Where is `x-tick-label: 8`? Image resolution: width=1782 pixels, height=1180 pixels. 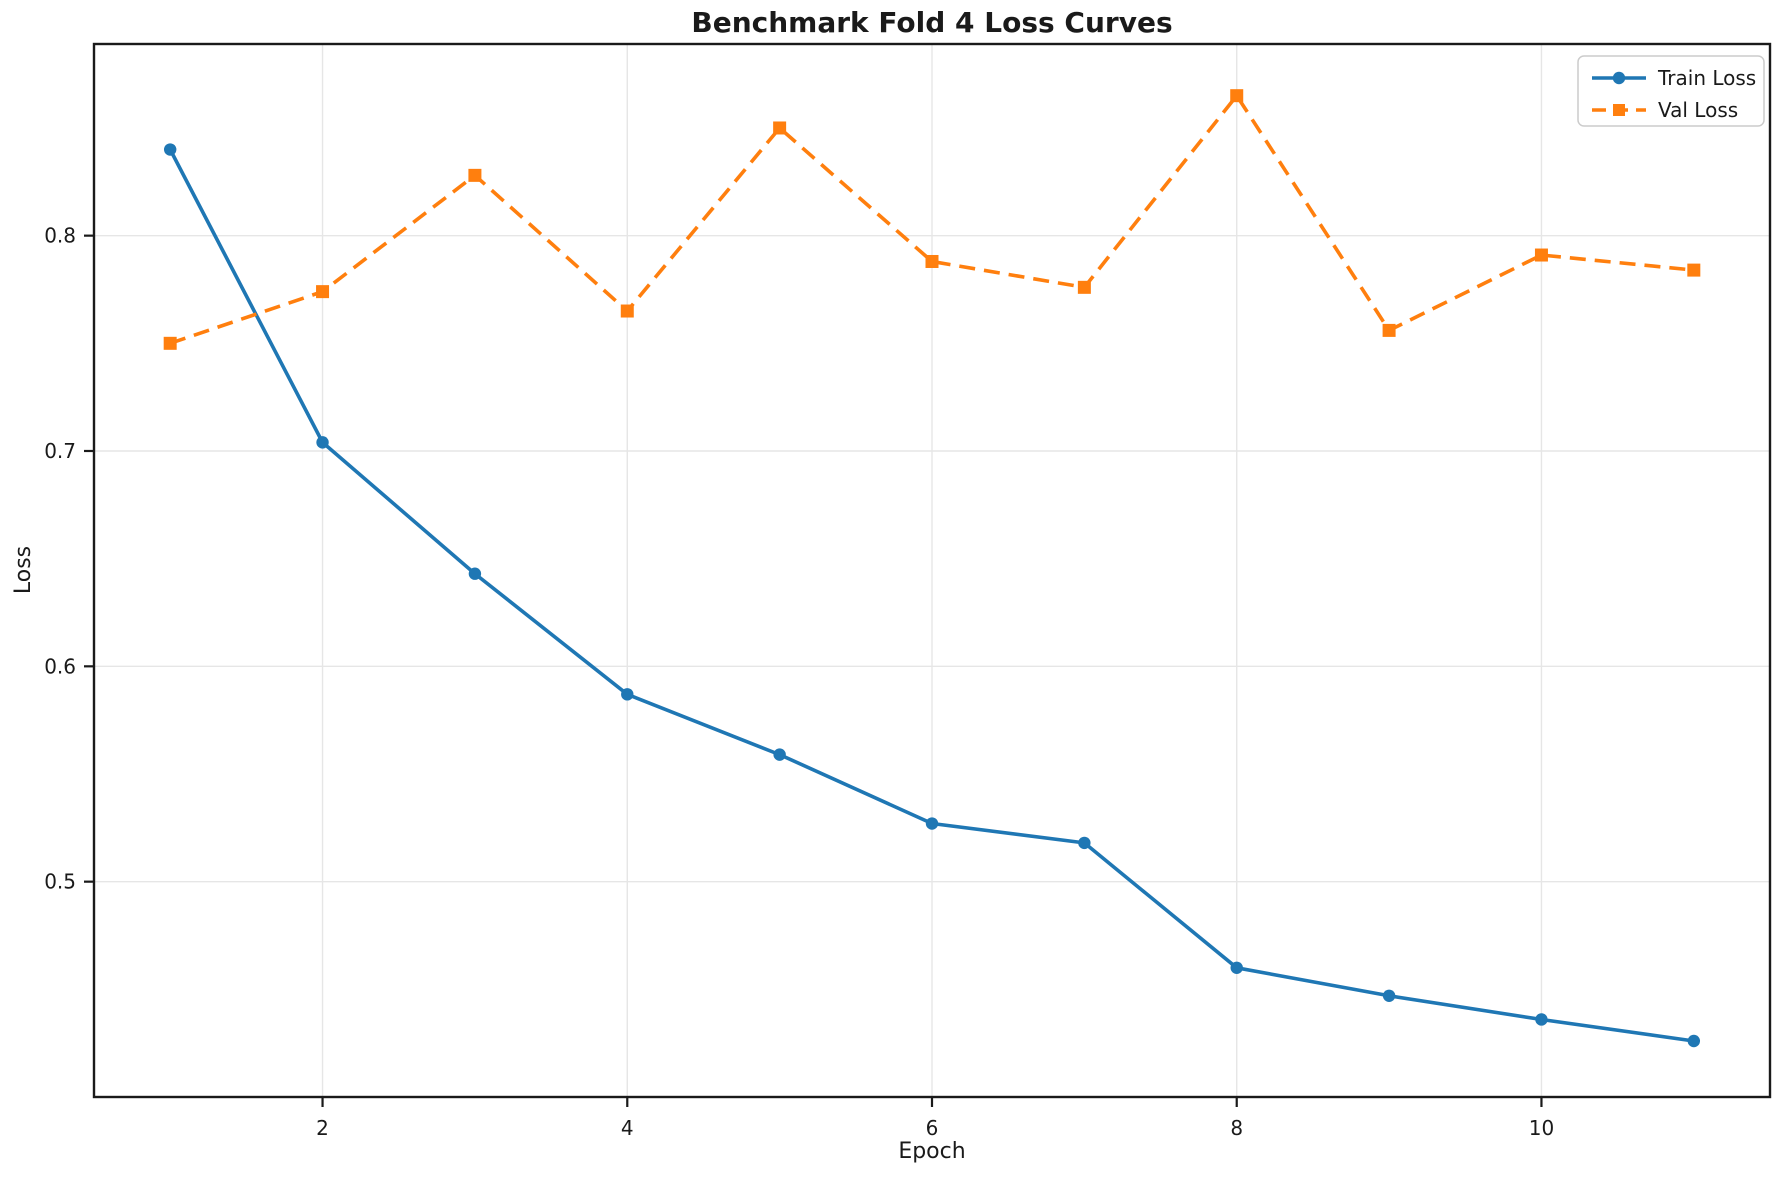 x-tick-label: 8 is located at coordinates (1236, 1128).